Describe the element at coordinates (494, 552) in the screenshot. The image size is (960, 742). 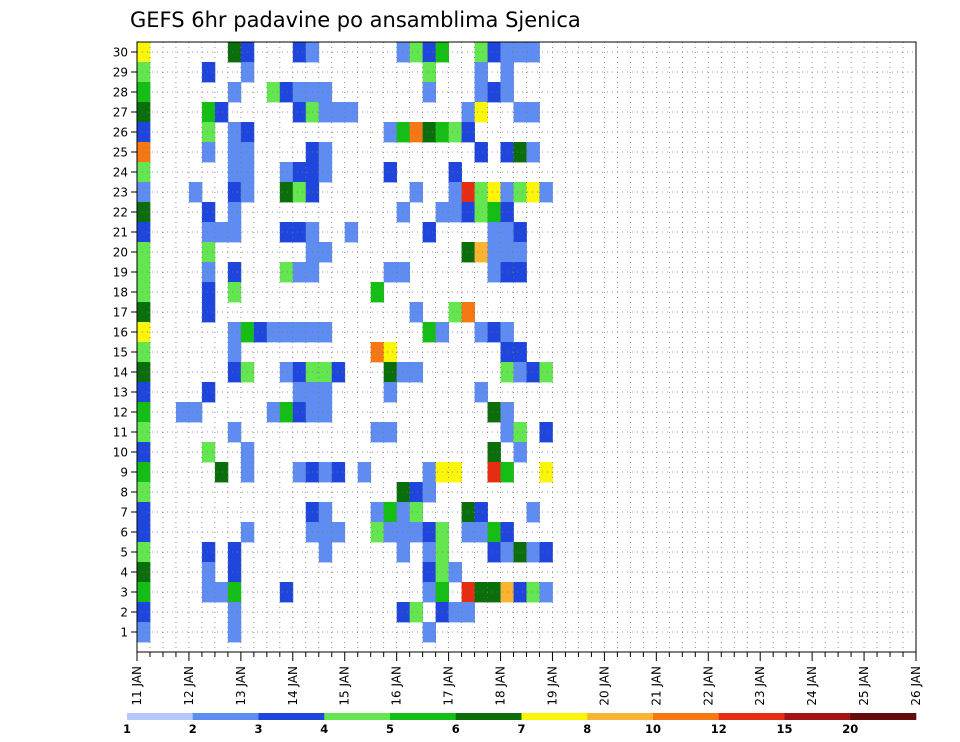
I see `precip-cell-m5-s27` at that location.